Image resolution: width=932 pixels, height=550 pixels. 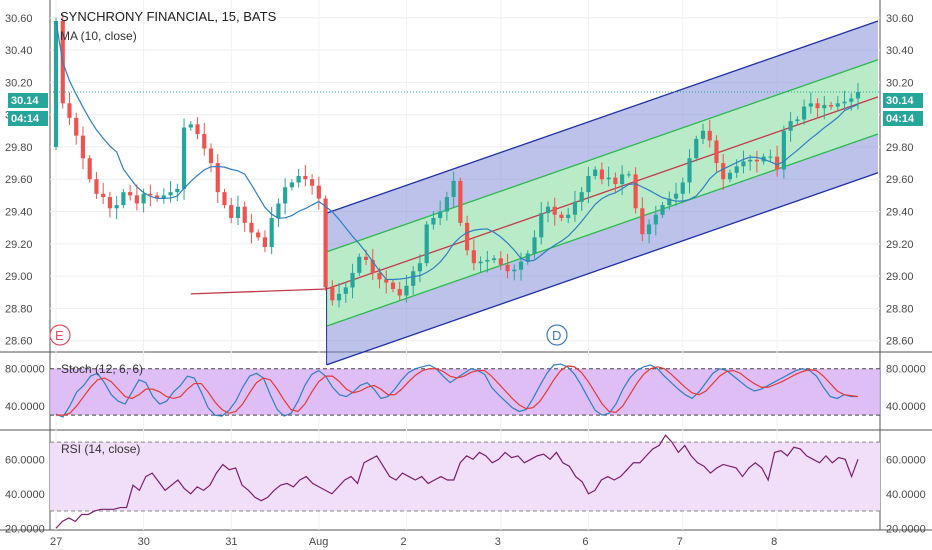 I want to click on earnings-marker-label: E, so click(x=59, y=335).